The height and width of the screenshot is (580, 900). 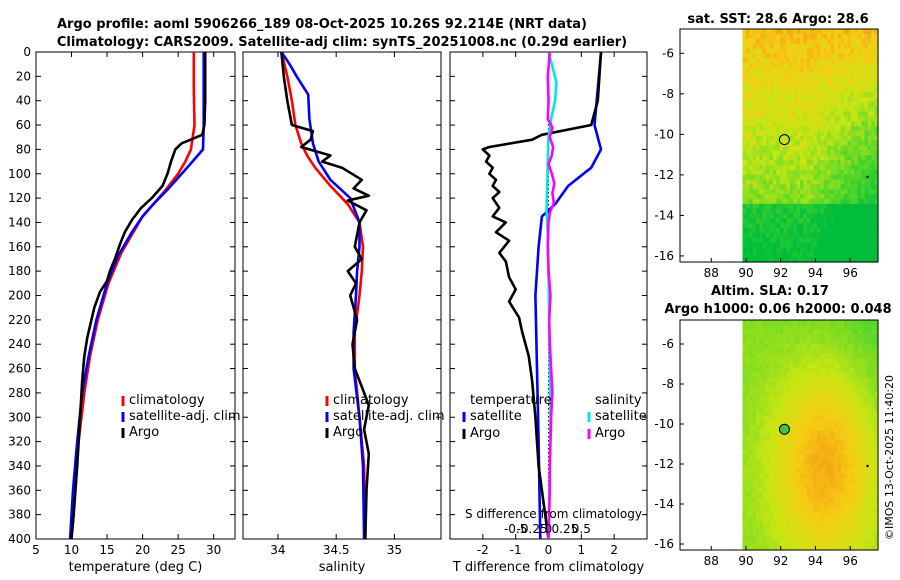 What do you see at coordinates (136, 567) in the screenshot?
I see `x-axis-label: temperature (deg C)` at bounding box center [136, 567].